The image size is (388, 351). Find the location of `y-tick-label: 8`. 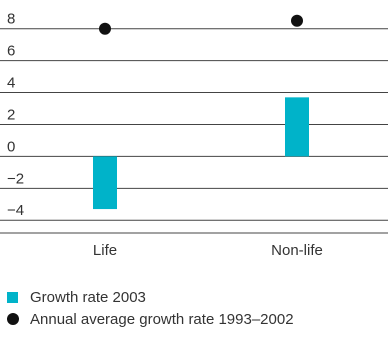

y-tick-label: 8 is located at coordinates (11, 19).